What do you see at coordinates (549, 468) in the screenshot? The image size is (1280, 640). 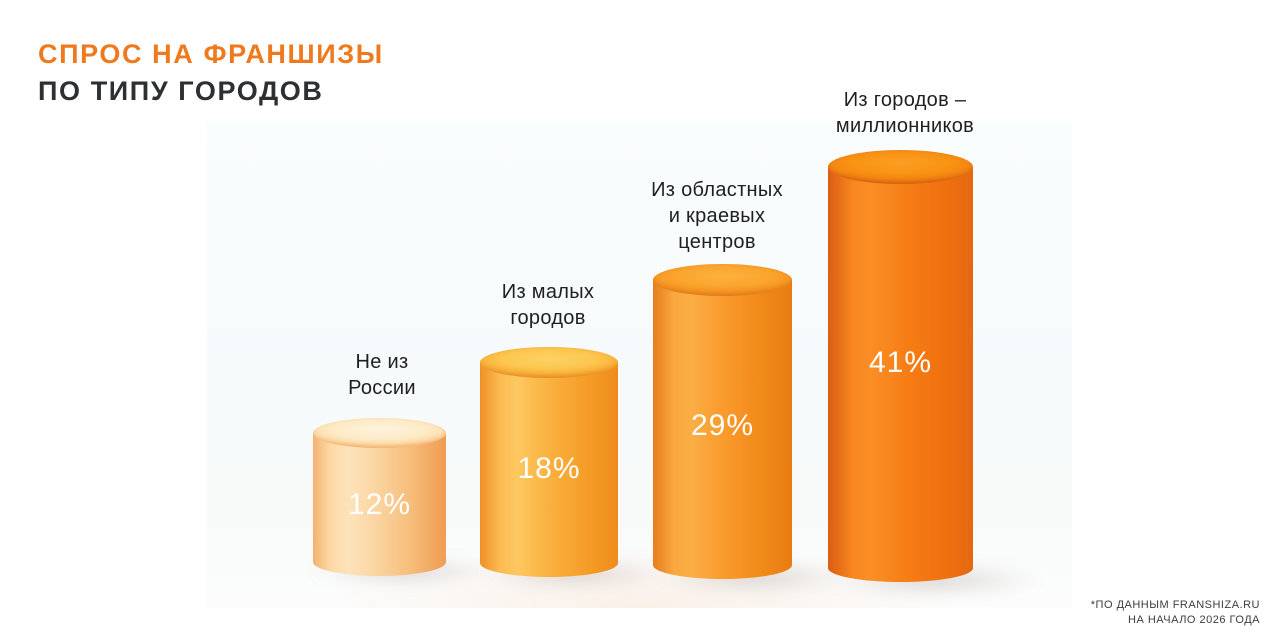 I see `bar-value-label: 18%` at bounding box center [549, 468].